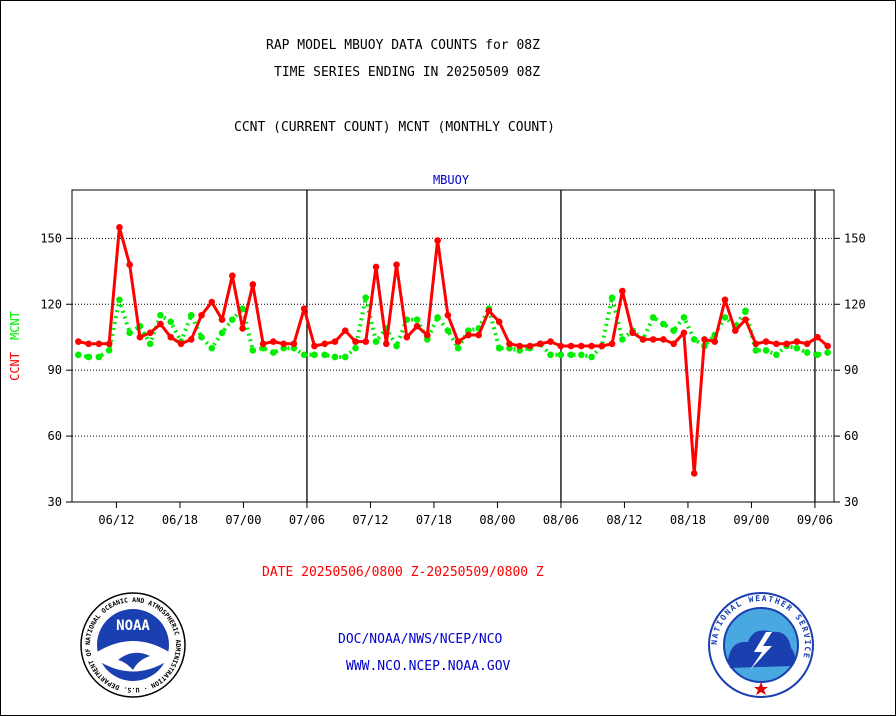 This screenshot has height=716, width=896. What do you see at coordinates (15, 346) in the screenshot?
I see `y-axis-label: CCNT MCNT` at bounding box center [15, 346].